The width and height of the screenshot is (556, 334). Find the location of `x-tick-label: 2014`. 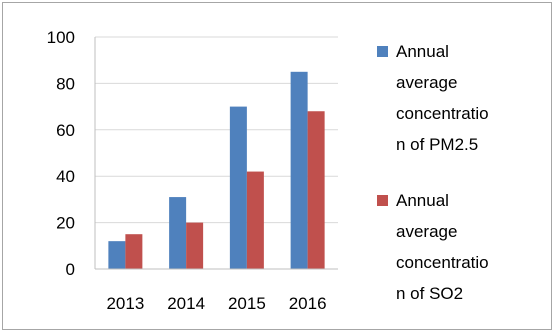

x-tick-label: 2014 is located at coordinates (186, 303).